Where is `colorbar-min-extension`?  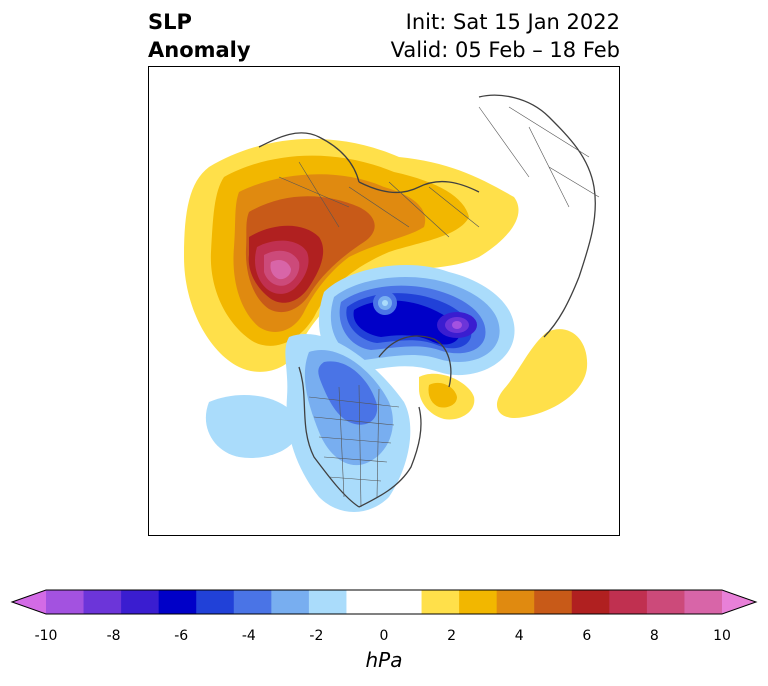 colorbar-min-extension is located at coordinates (29, 602).